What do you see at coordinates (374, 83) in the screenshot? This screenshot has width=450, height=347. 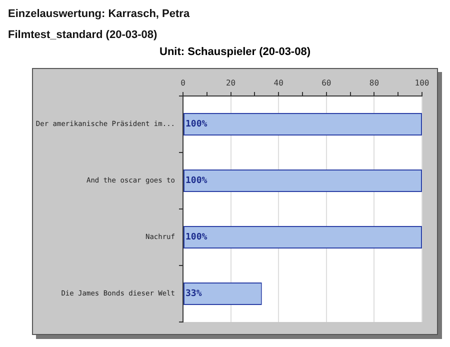 I see `x-tick-label: 80` at bounding box center [374, 83].